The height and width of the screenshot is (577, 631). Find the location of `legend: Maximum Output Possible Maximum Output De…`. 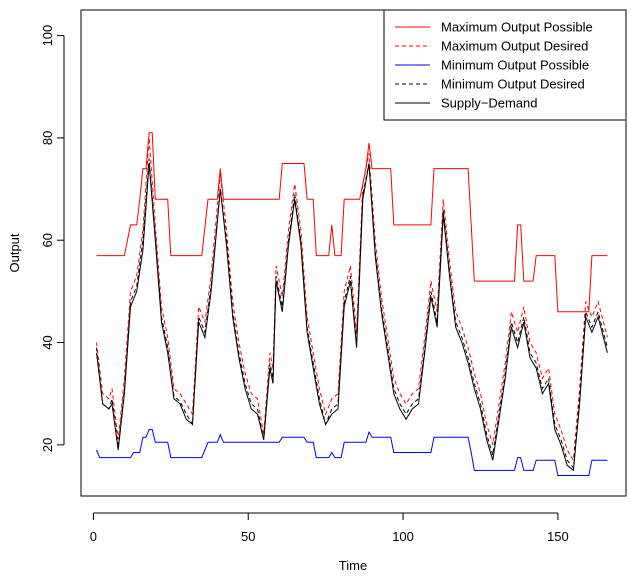

legend: Maximum Output Possible Maximum Output De… is located at coordinates (505, 65).